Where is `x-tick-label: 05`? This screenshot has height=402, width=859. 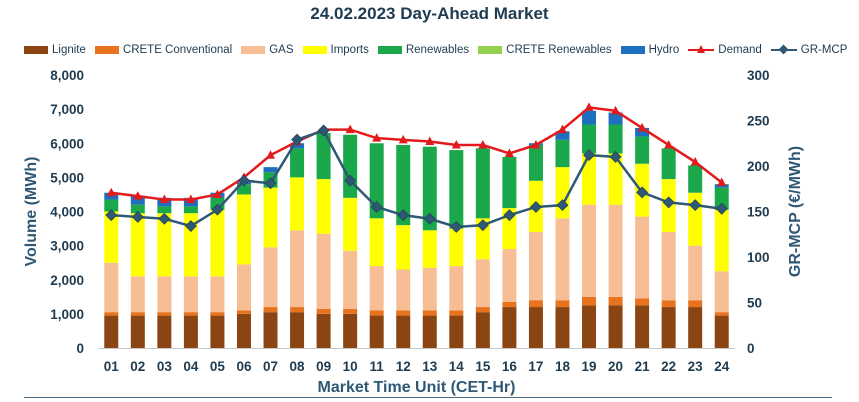 x-tick-label: 05 is located at coordinates (218, 366).